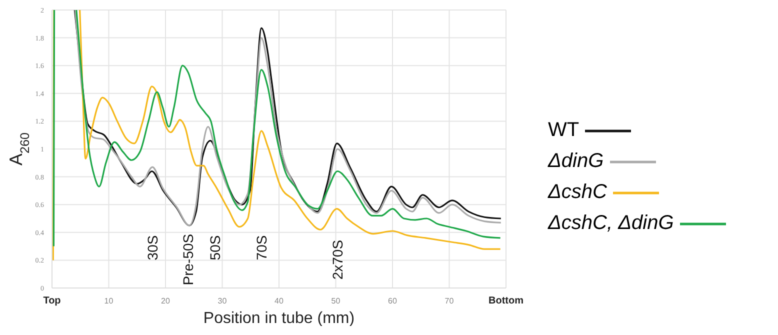 The image size is (778, 335). What do you see at coordinates (214, 247) in the screenshot?
I see `text: 50S` at bounding box center [214, 247].